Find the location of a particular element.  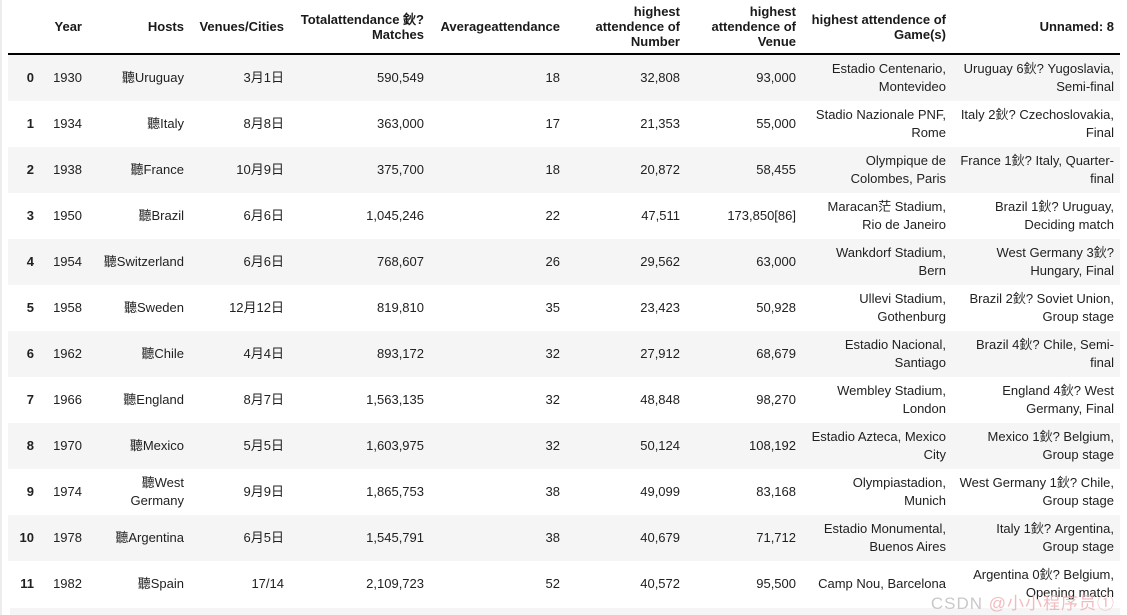

cell-hosts: 聽Spain is located at coordinates (160, 583).